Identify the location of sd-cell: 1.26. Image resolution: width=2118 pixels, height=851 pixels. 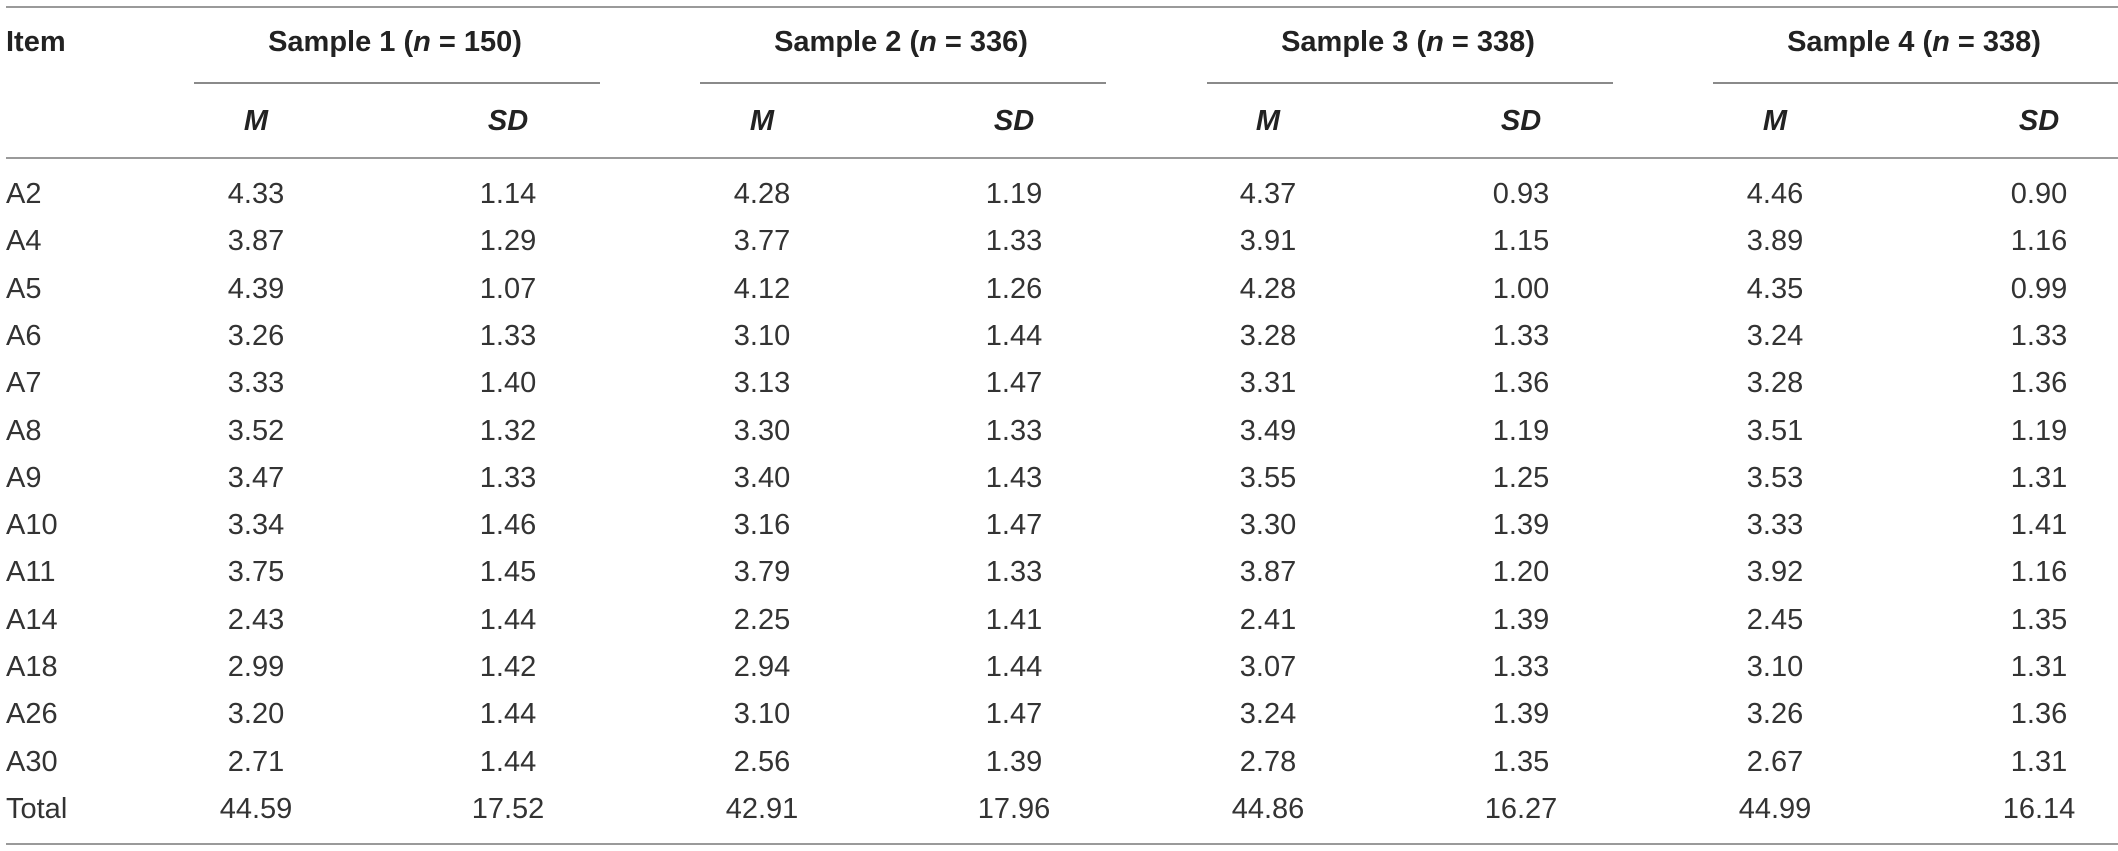
(1014, 289).